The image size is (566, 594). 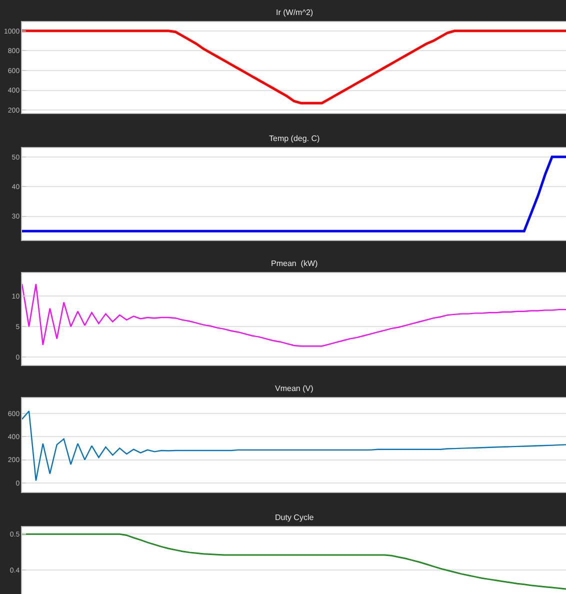 I want to click on chart-title: Pmean (kW), so click(x=294, y=263).